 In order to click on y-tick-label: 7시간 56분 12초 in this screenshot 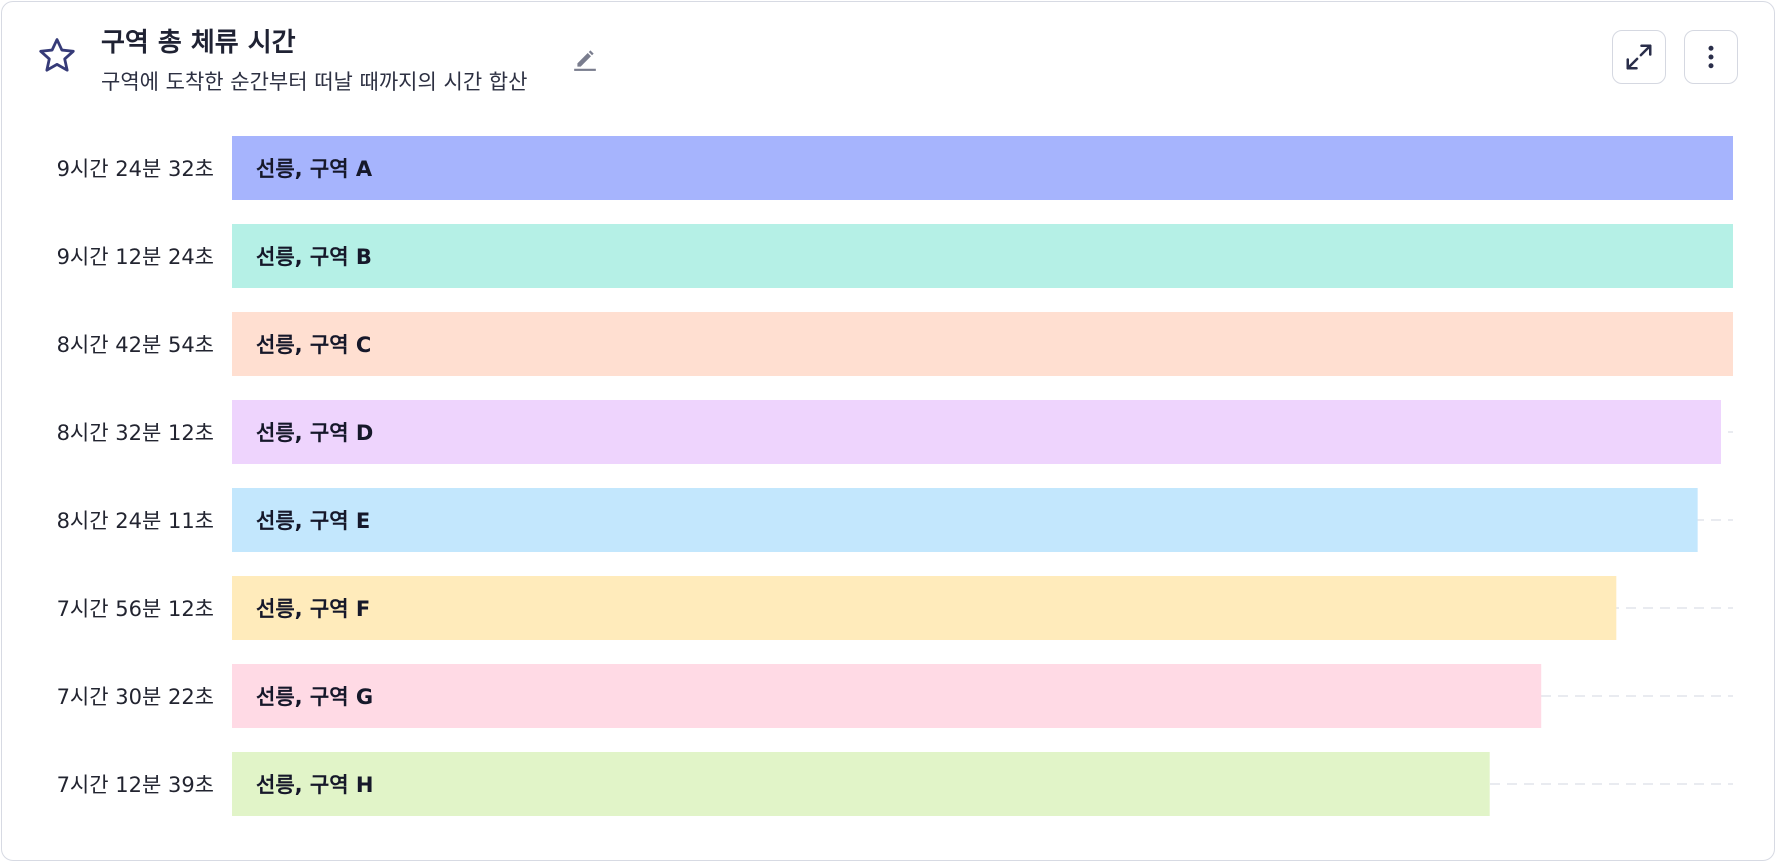, I will do `click(135, 609)`.